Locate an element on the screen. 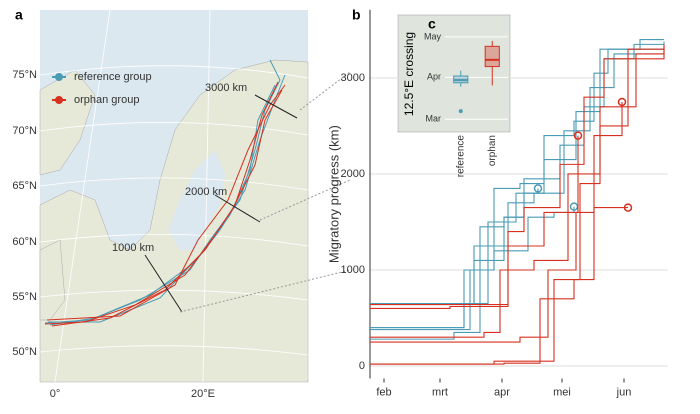 The width and height of the screenshot is (700, 414). x-tick-label: reference is located at coordinates (460, 156).